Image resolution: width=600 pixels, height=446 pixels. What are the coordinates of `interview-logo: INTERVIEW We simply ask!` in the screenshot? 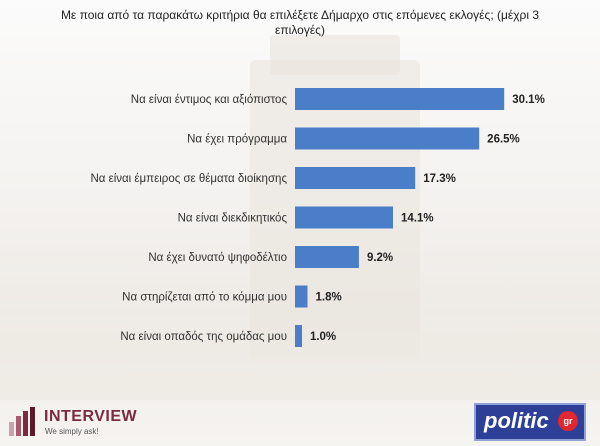 It's located at (79, 423).